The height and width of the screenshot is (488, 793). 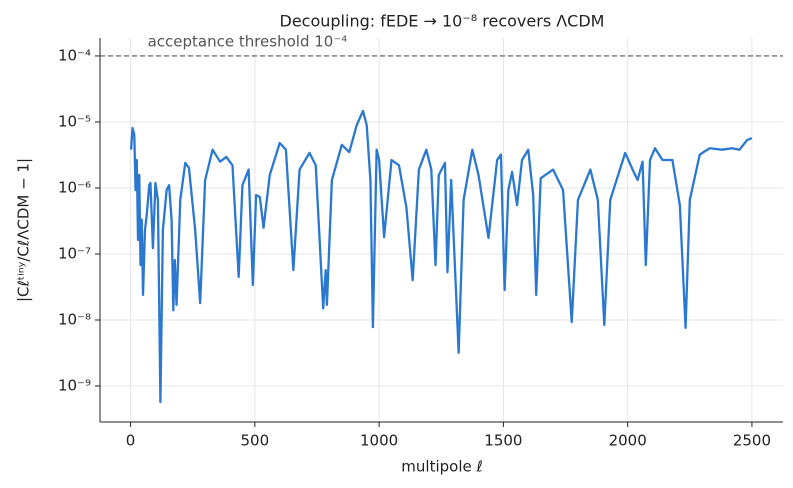 I want to click on x-tick-label: 2000, so click(x=628, y=441).